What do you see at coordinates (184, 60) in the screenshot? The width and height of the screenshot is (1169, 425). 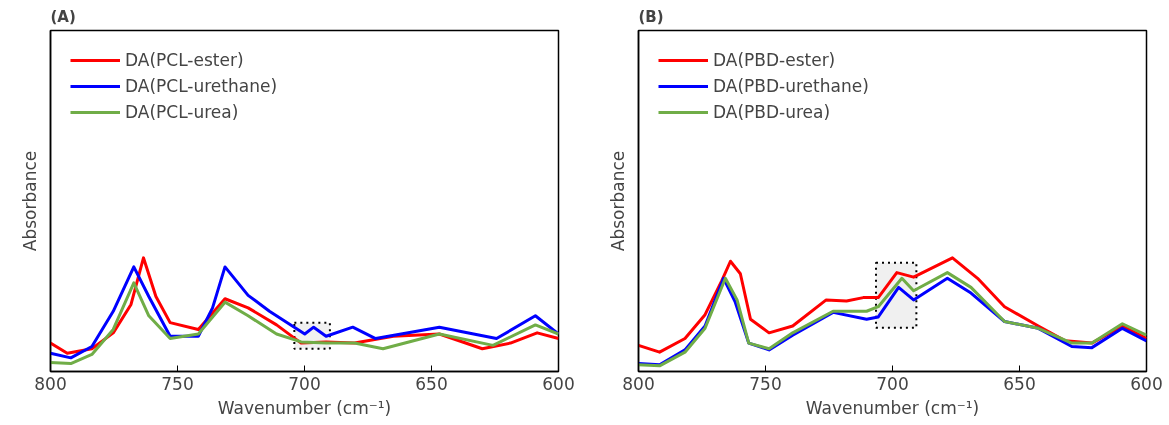 I see `legend-label: DA(PCL-ester)` at bounding box center [184, 60].